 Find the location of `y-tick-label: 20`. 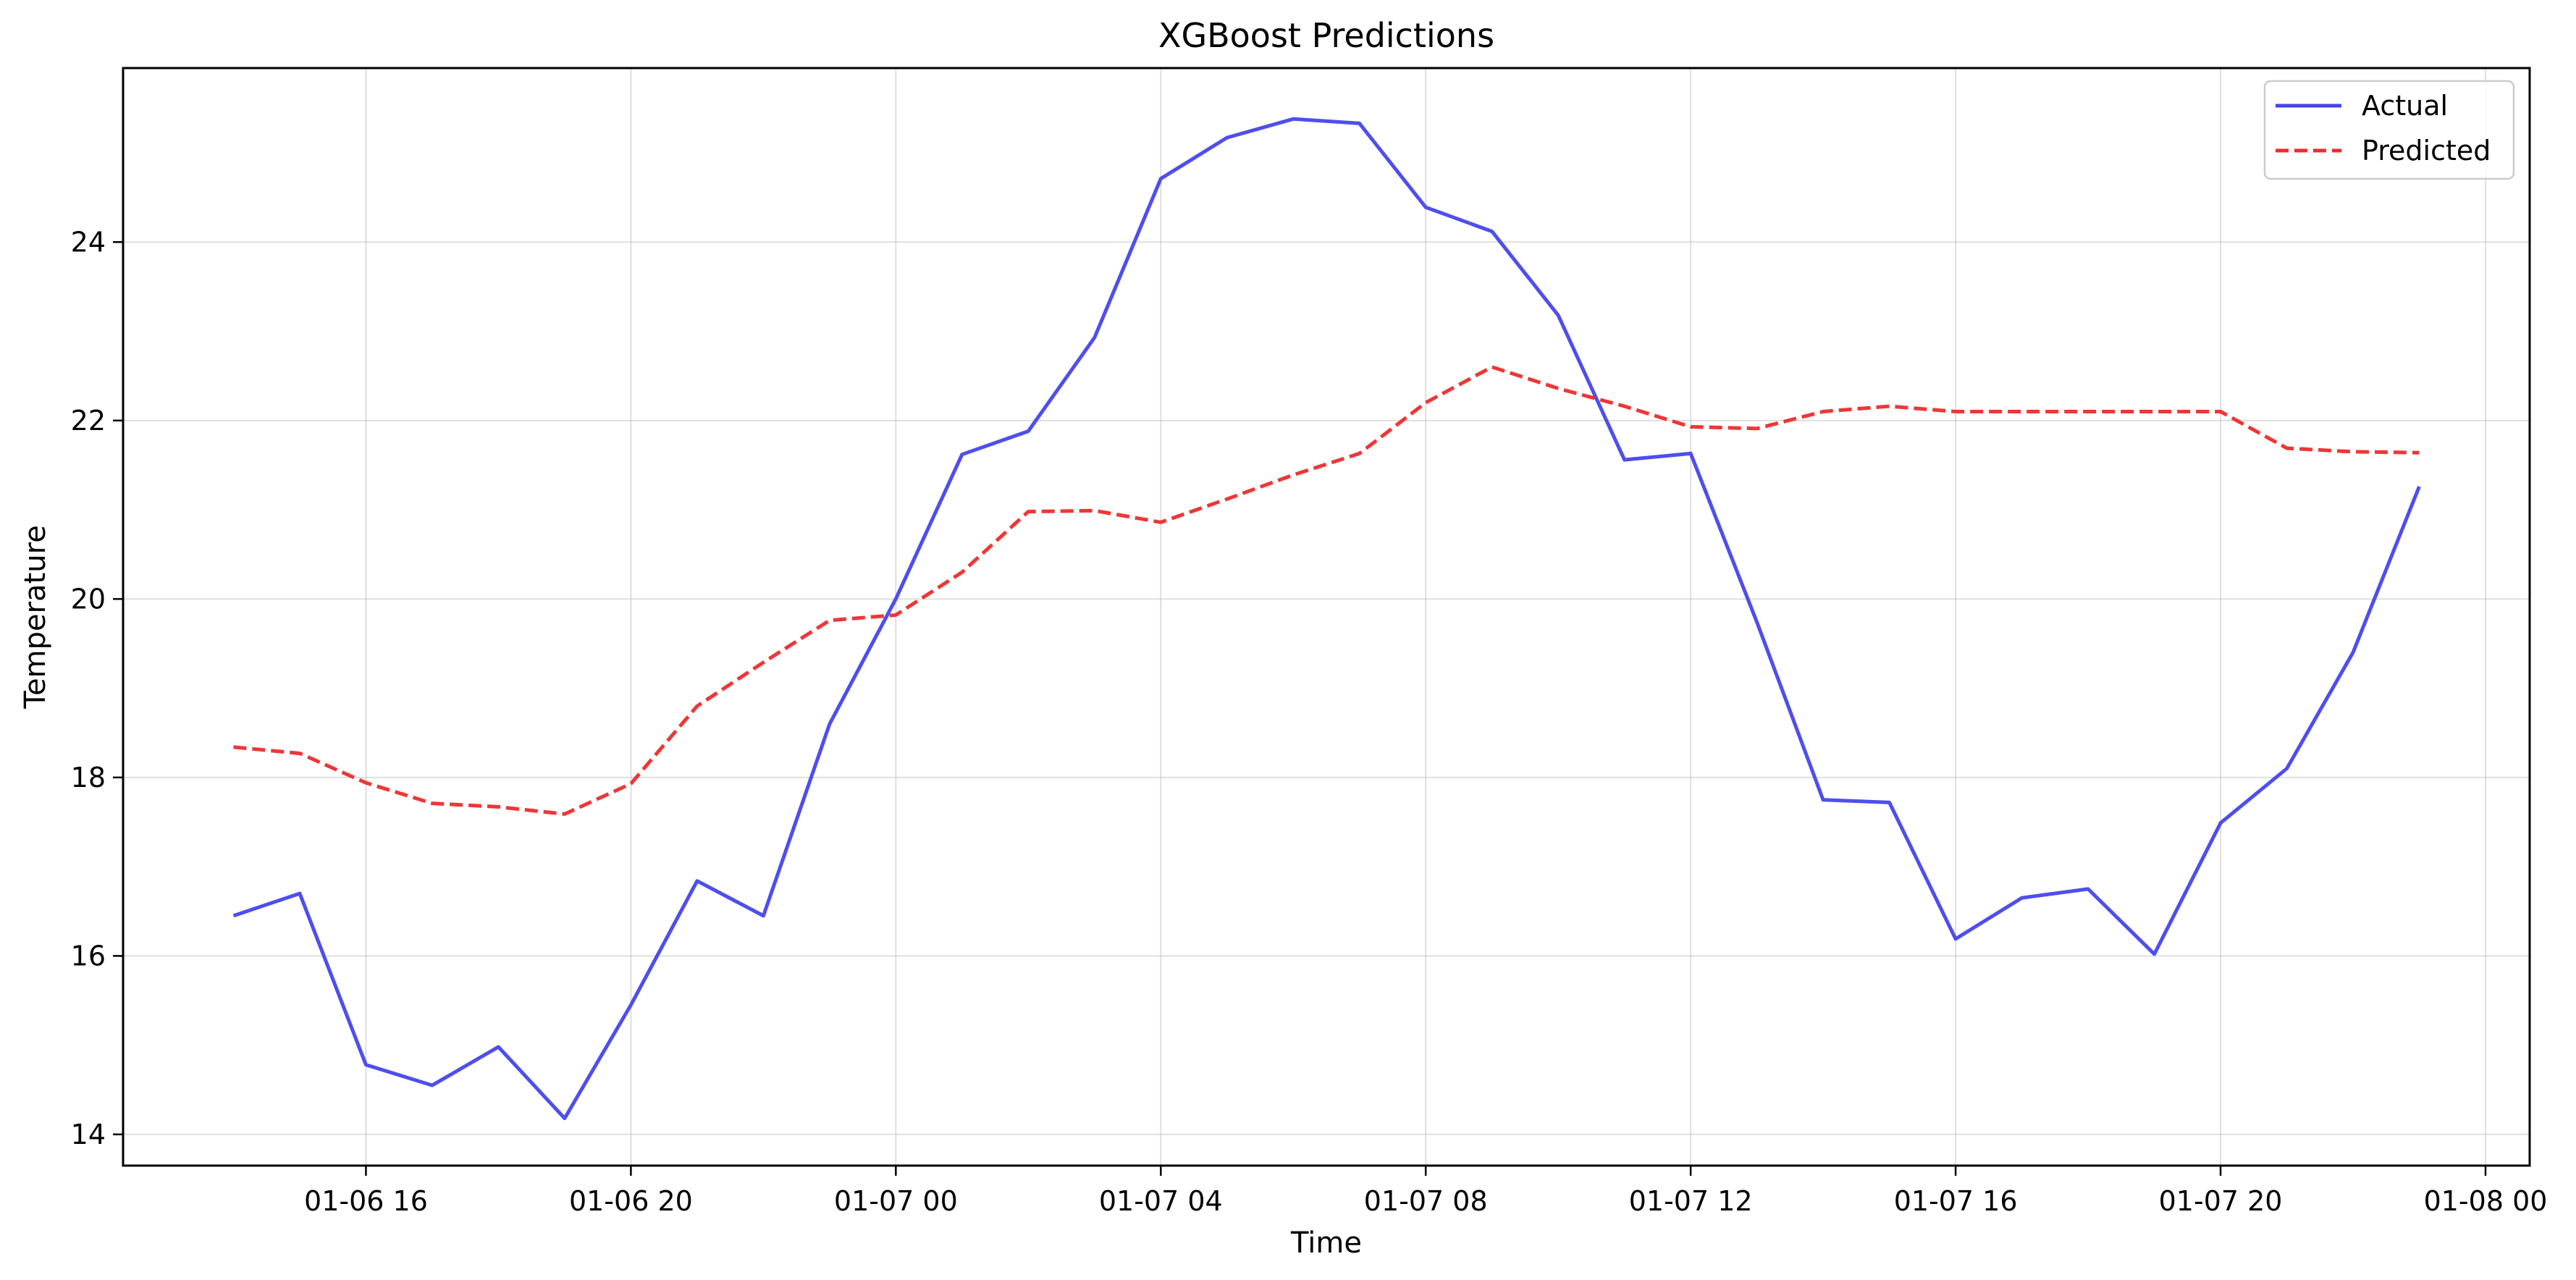

y-tick-label: 20 is located at coordinates (88, 599).